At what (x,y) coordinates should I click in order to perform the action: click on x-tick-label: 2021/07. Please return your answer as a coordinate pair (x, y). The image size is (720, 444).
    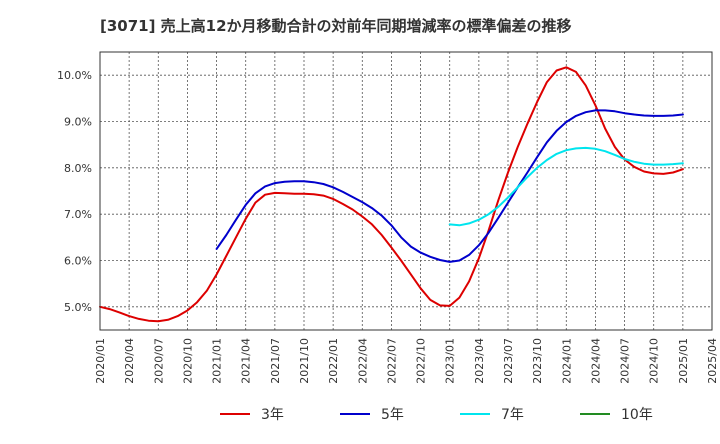
    Looking at the image, I should click on (275, 361).